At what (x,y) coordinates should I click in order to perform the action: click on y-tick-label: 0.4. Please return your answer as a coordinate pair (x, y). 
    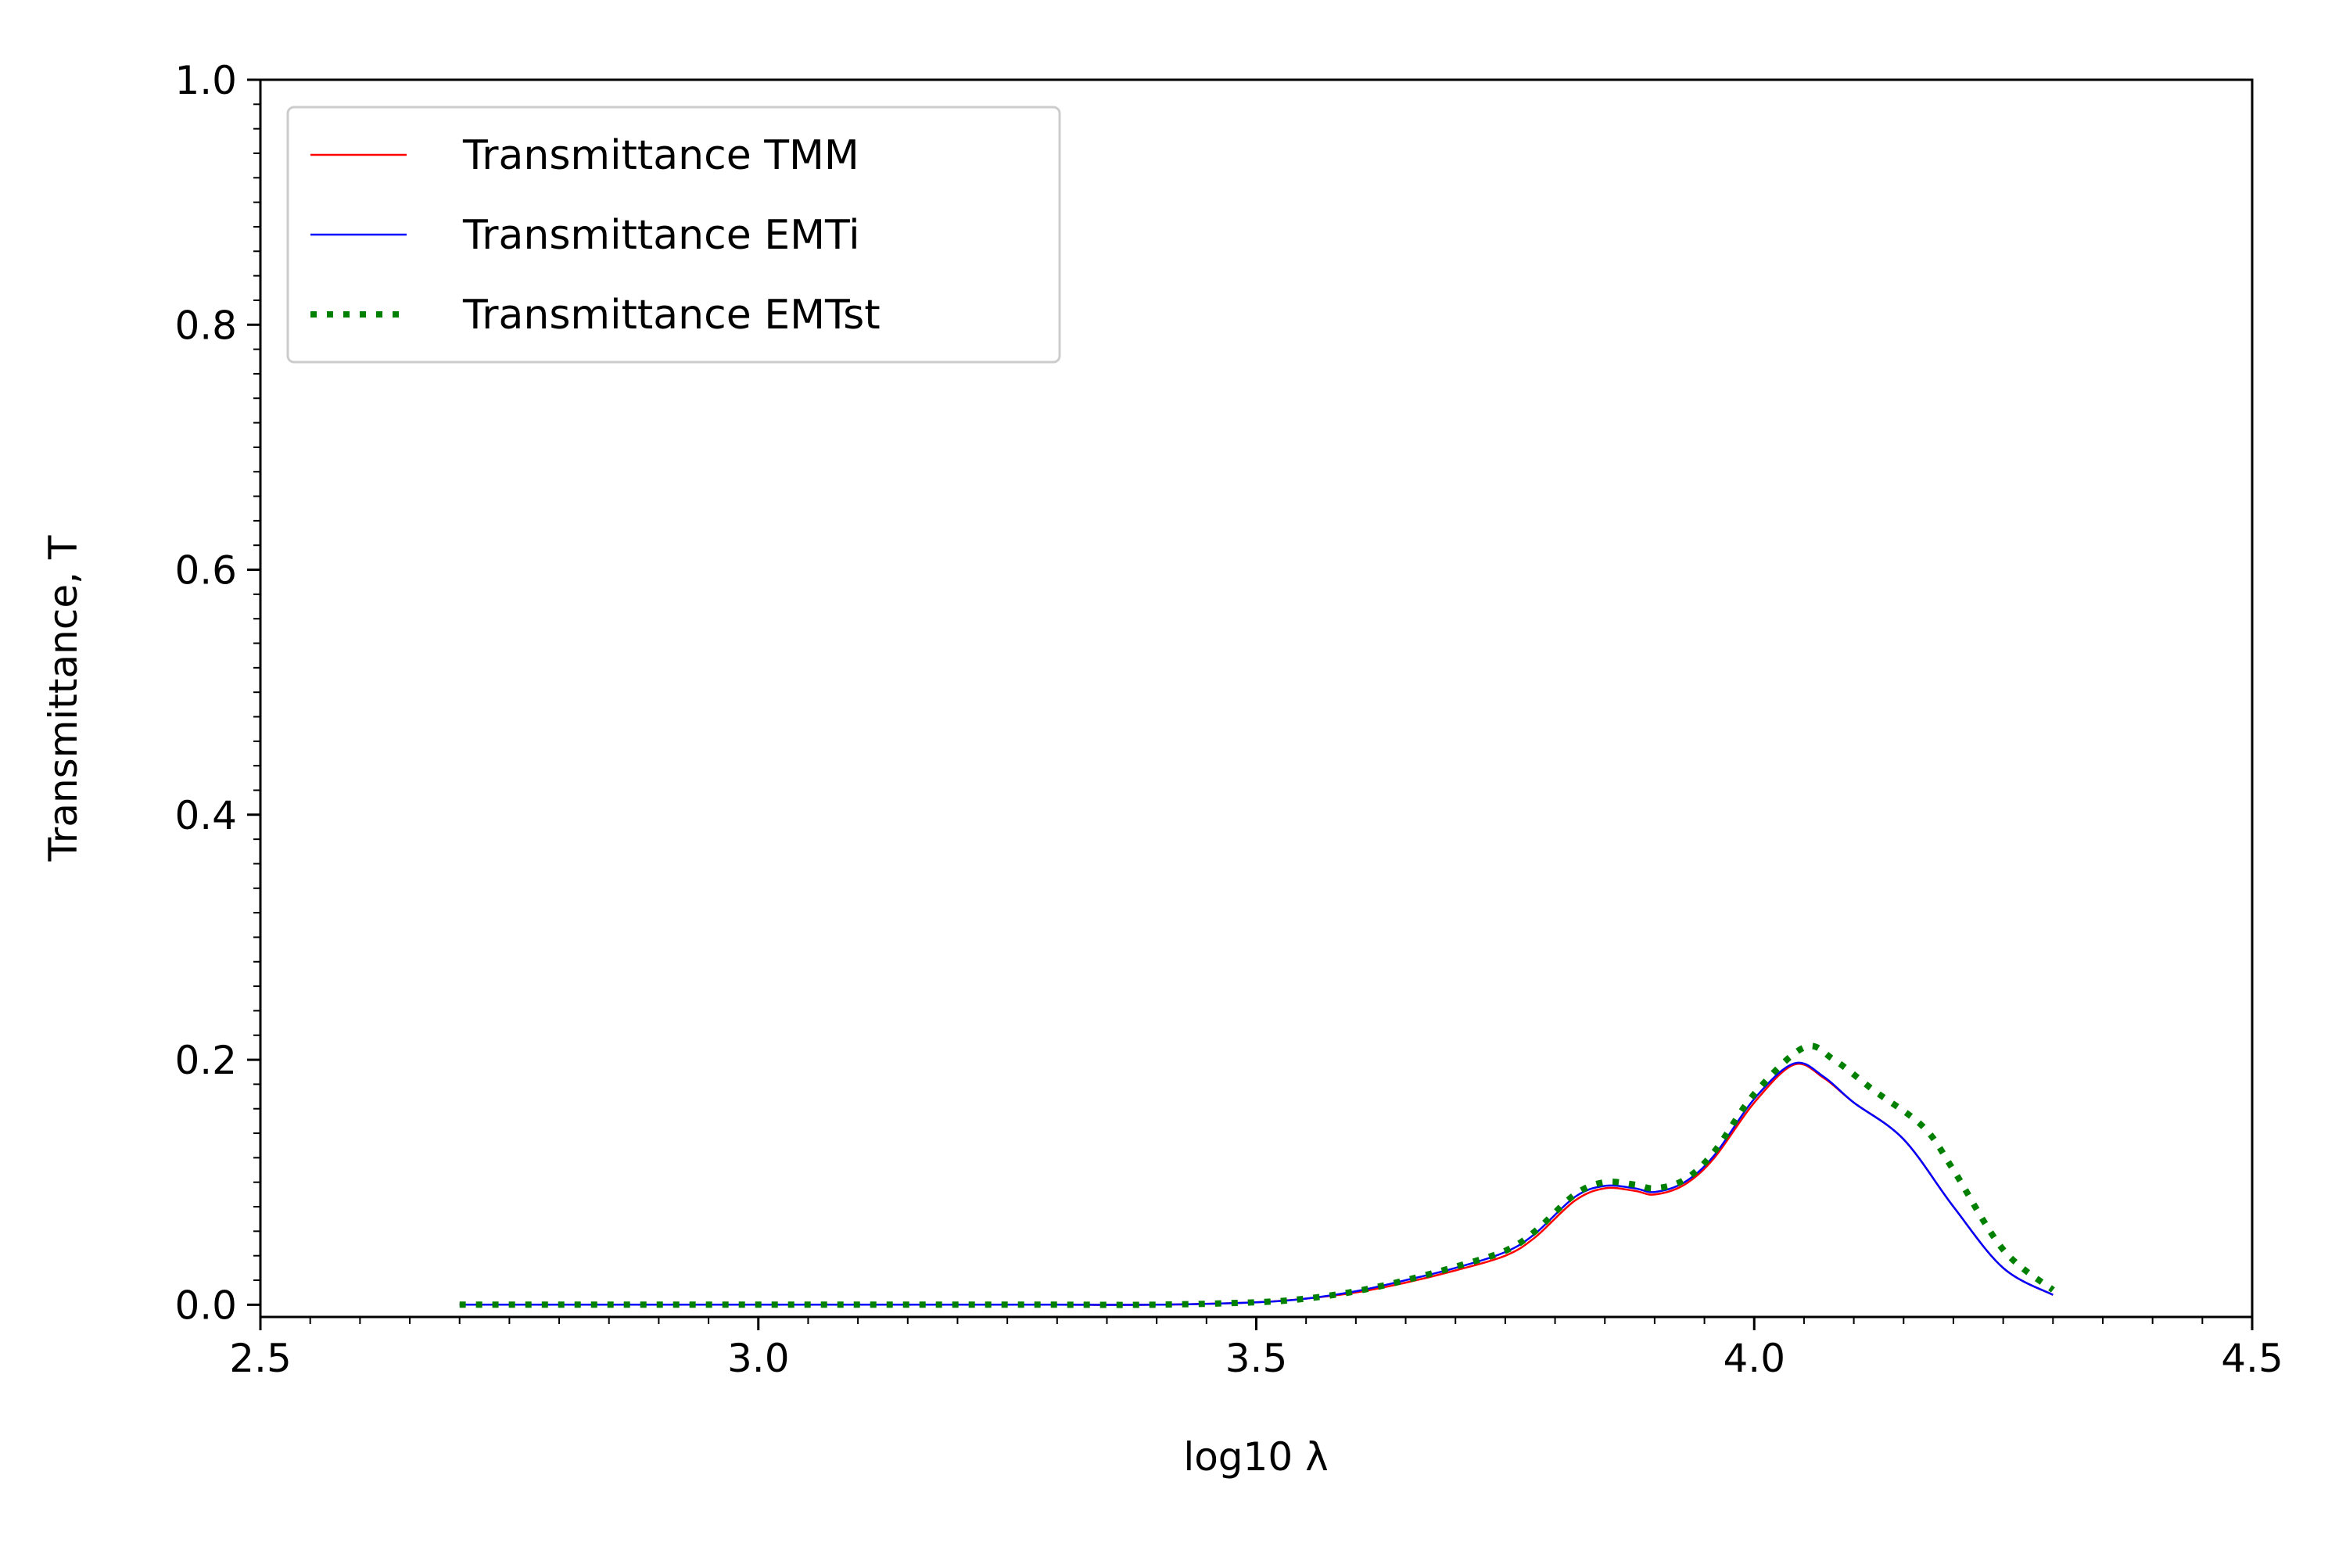
    Looking at the image, I should click on (205, 815).